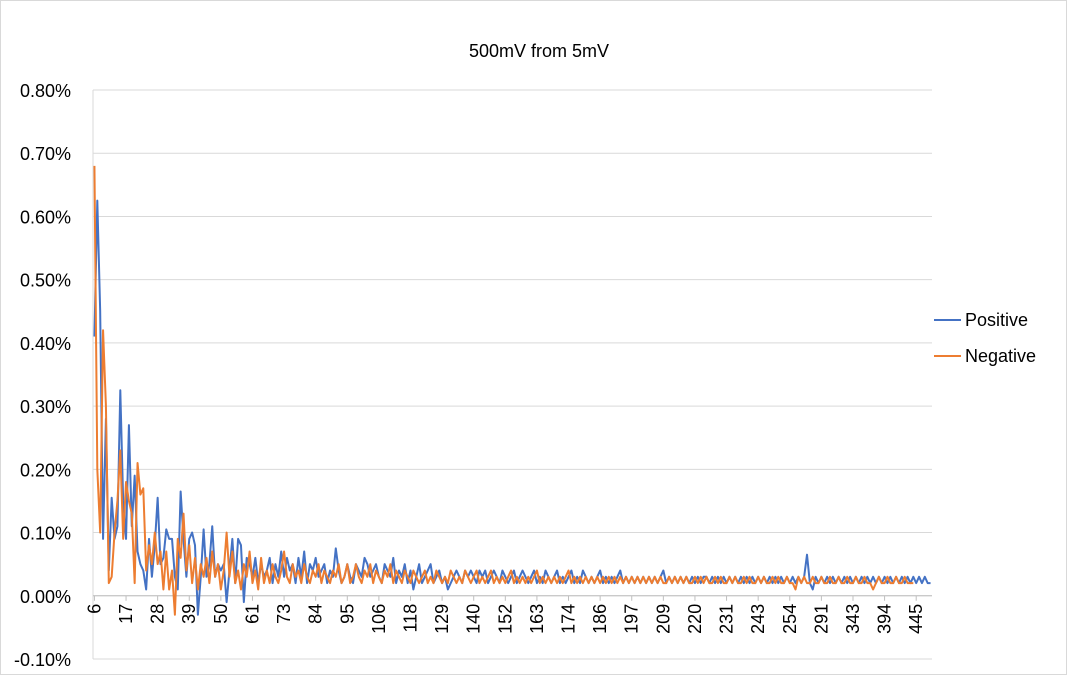  I want to click on x-tick-label: 254, so click(790, 619).